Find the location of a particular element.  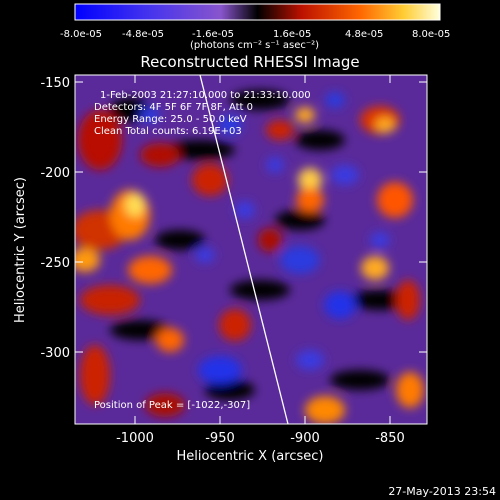

peak-position-label: Position of Peak = [-1022,-307] is located at coordinates (172, 405).